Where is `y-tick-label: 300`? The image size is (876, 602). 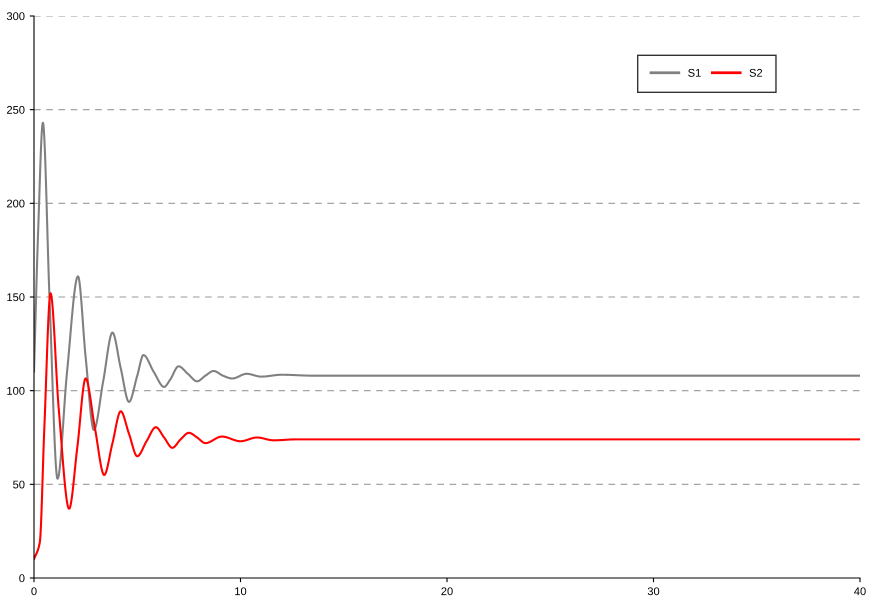
y-tick-label: 300 is located at coordinates (15, 16).